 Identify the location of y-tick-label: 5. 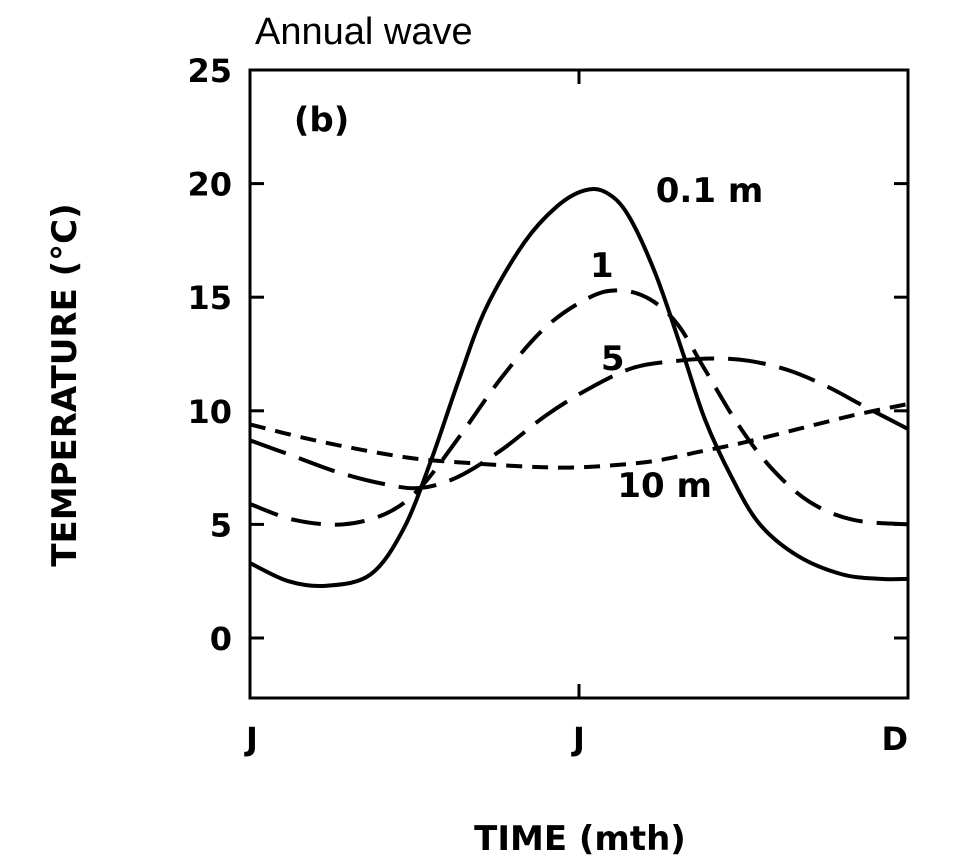
(221, 525).